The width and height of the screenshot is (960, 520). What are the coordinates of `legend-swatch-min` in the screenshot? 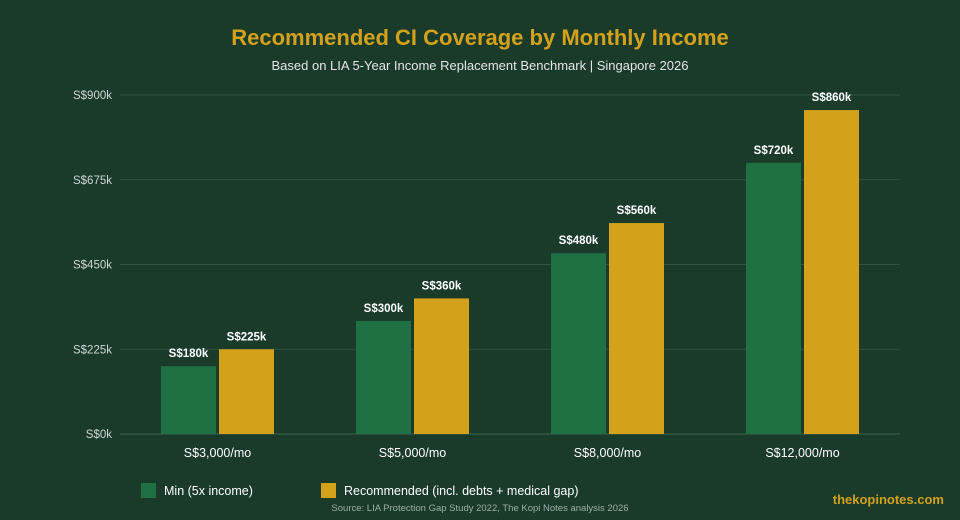 It's located at (148, 490).